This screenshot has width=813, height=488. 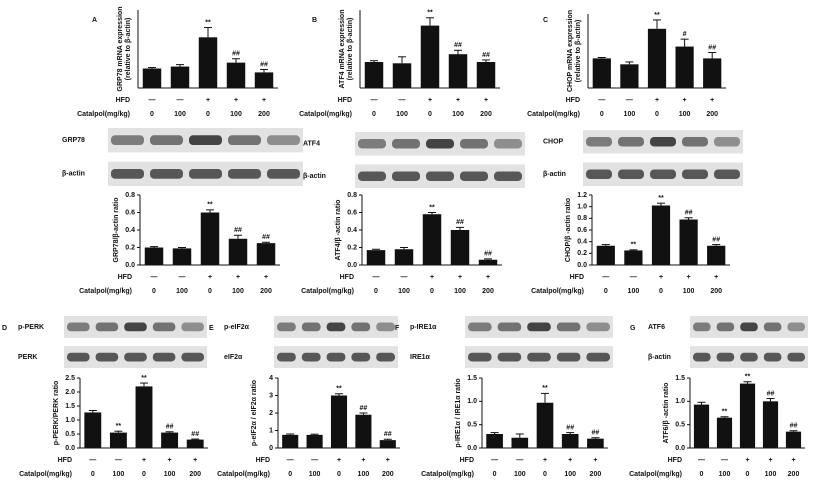 What do you see at coordinates (666, 413) in the screenshot?
I see `y-axis-label: ATF6/β -actin ratio` at bounding box center [666, 413].